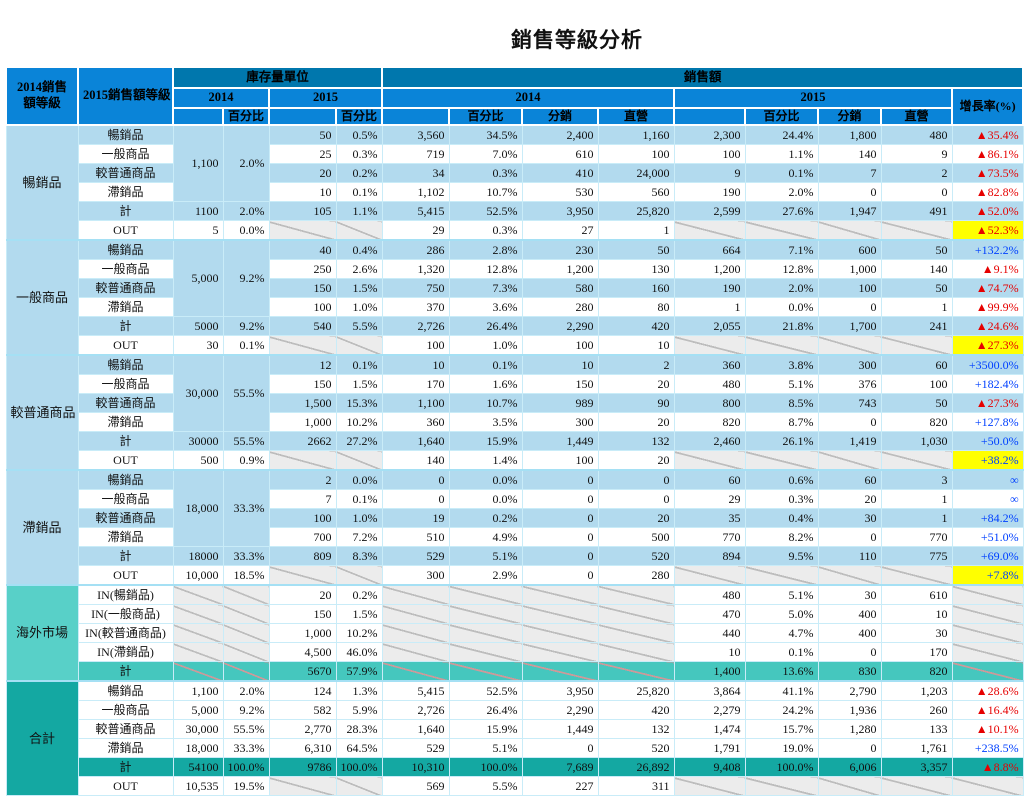  What do you see at coordinates (709, 690) in the screenshot?
I see `data-cell: 3,864` at bounding box center [709, 690].